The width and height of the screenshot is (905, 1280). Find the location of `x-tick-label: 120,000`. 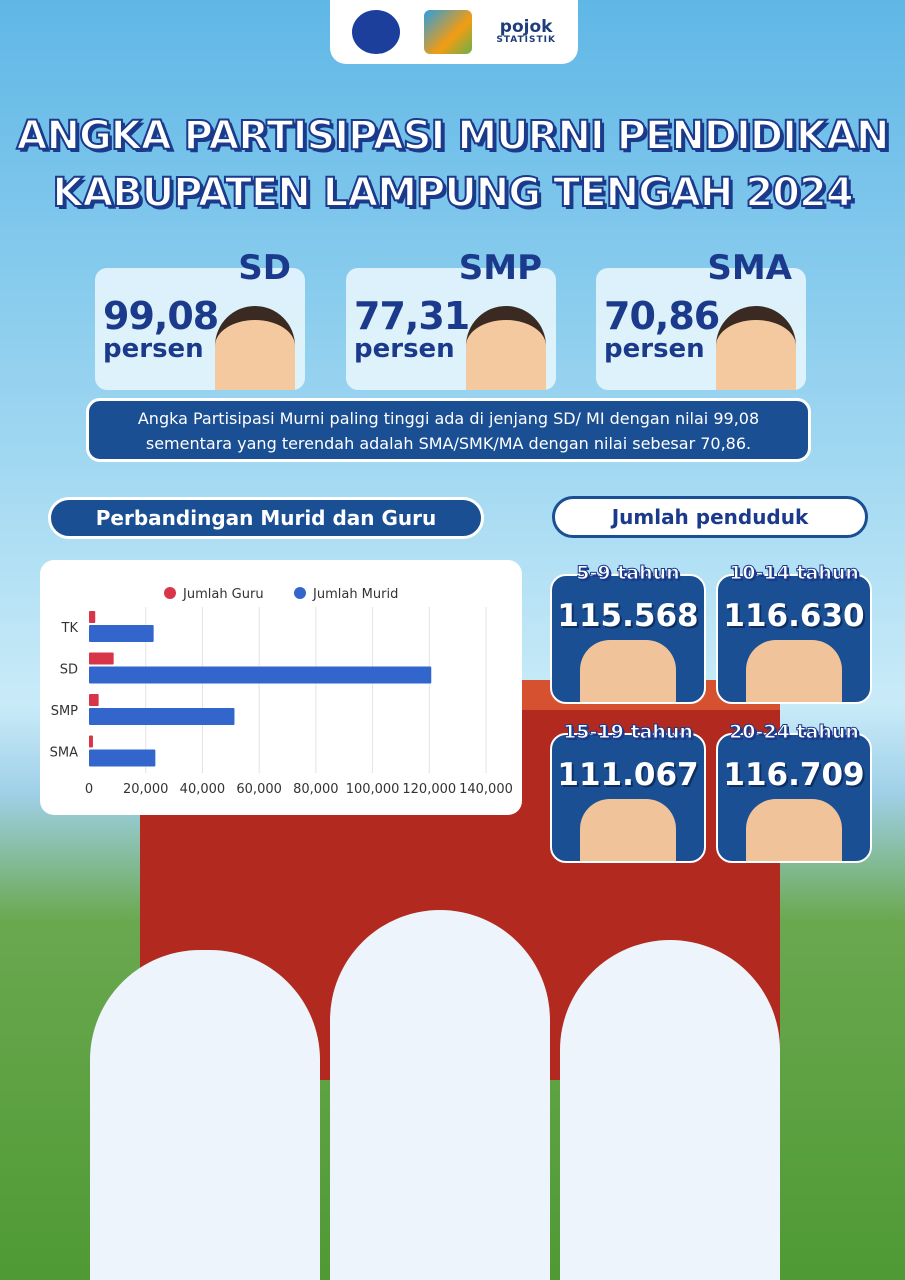

x-tick-label: 120,000 is located at coordinates (429, 789).